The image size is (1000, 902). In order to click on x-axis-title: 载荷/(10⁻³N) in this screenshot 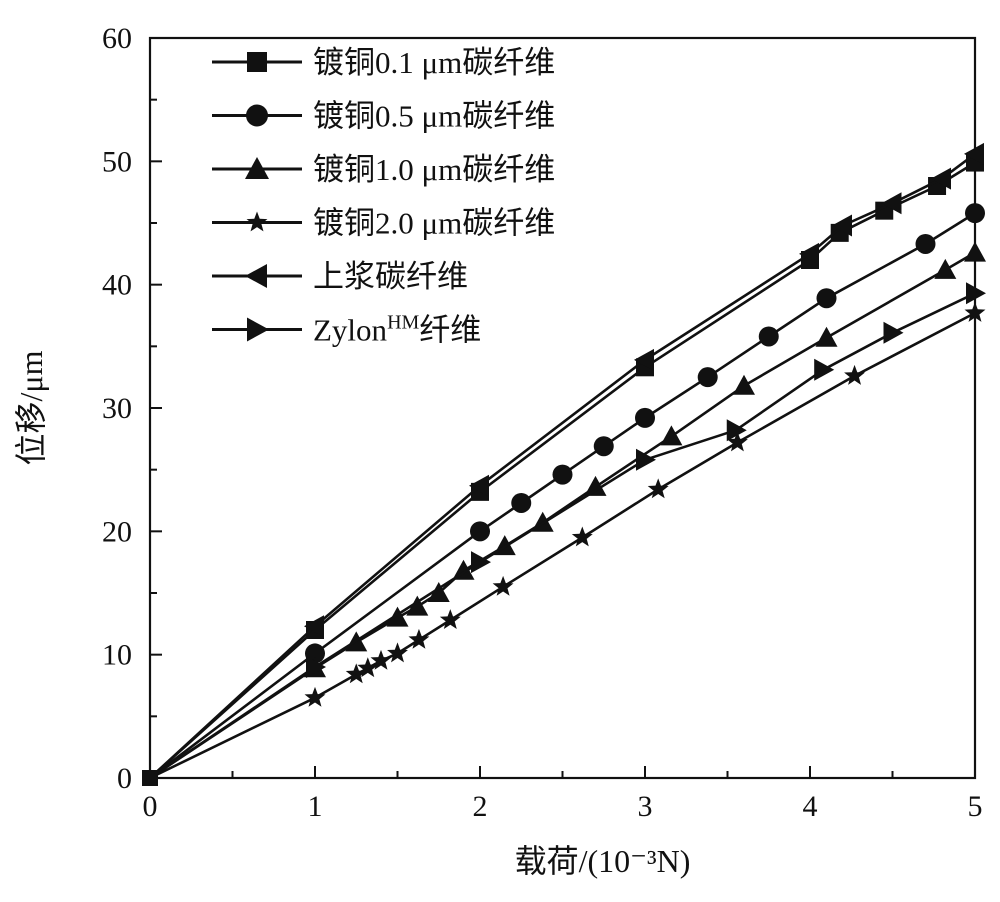, I will do `click(603, 861)`.